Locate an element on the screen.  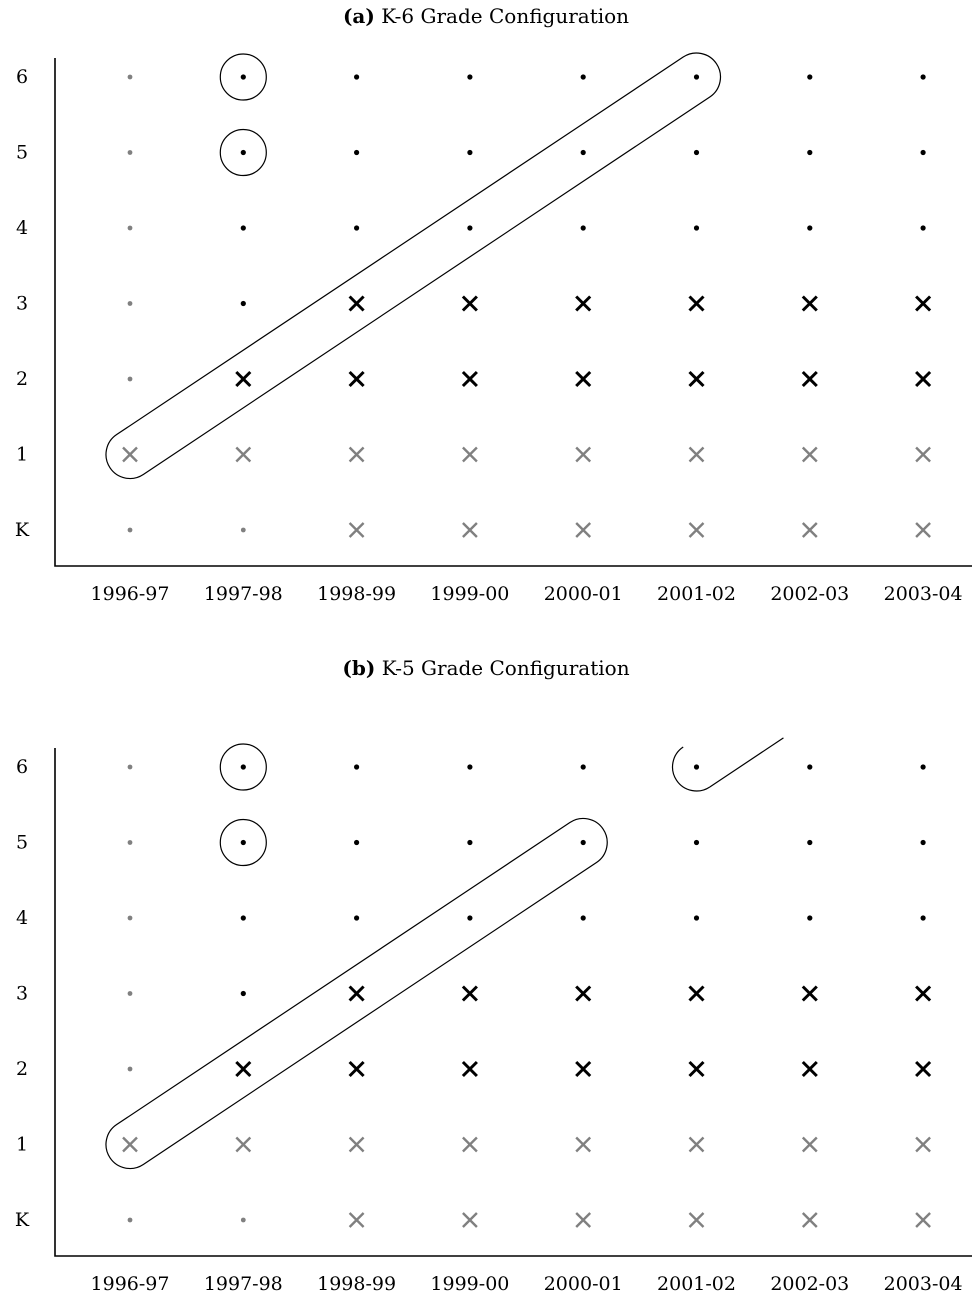
chart-a-x-tick-label: 2001-02 is located at coordinates (696, 594).